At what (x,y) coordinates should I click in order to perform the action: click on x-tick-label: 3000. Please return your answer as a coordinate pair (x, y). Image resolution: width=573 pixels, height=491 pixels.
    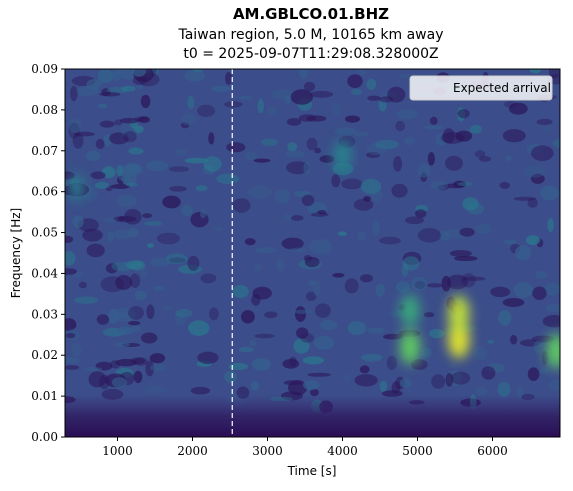
    Looking at the image, I should click on (267, 451).